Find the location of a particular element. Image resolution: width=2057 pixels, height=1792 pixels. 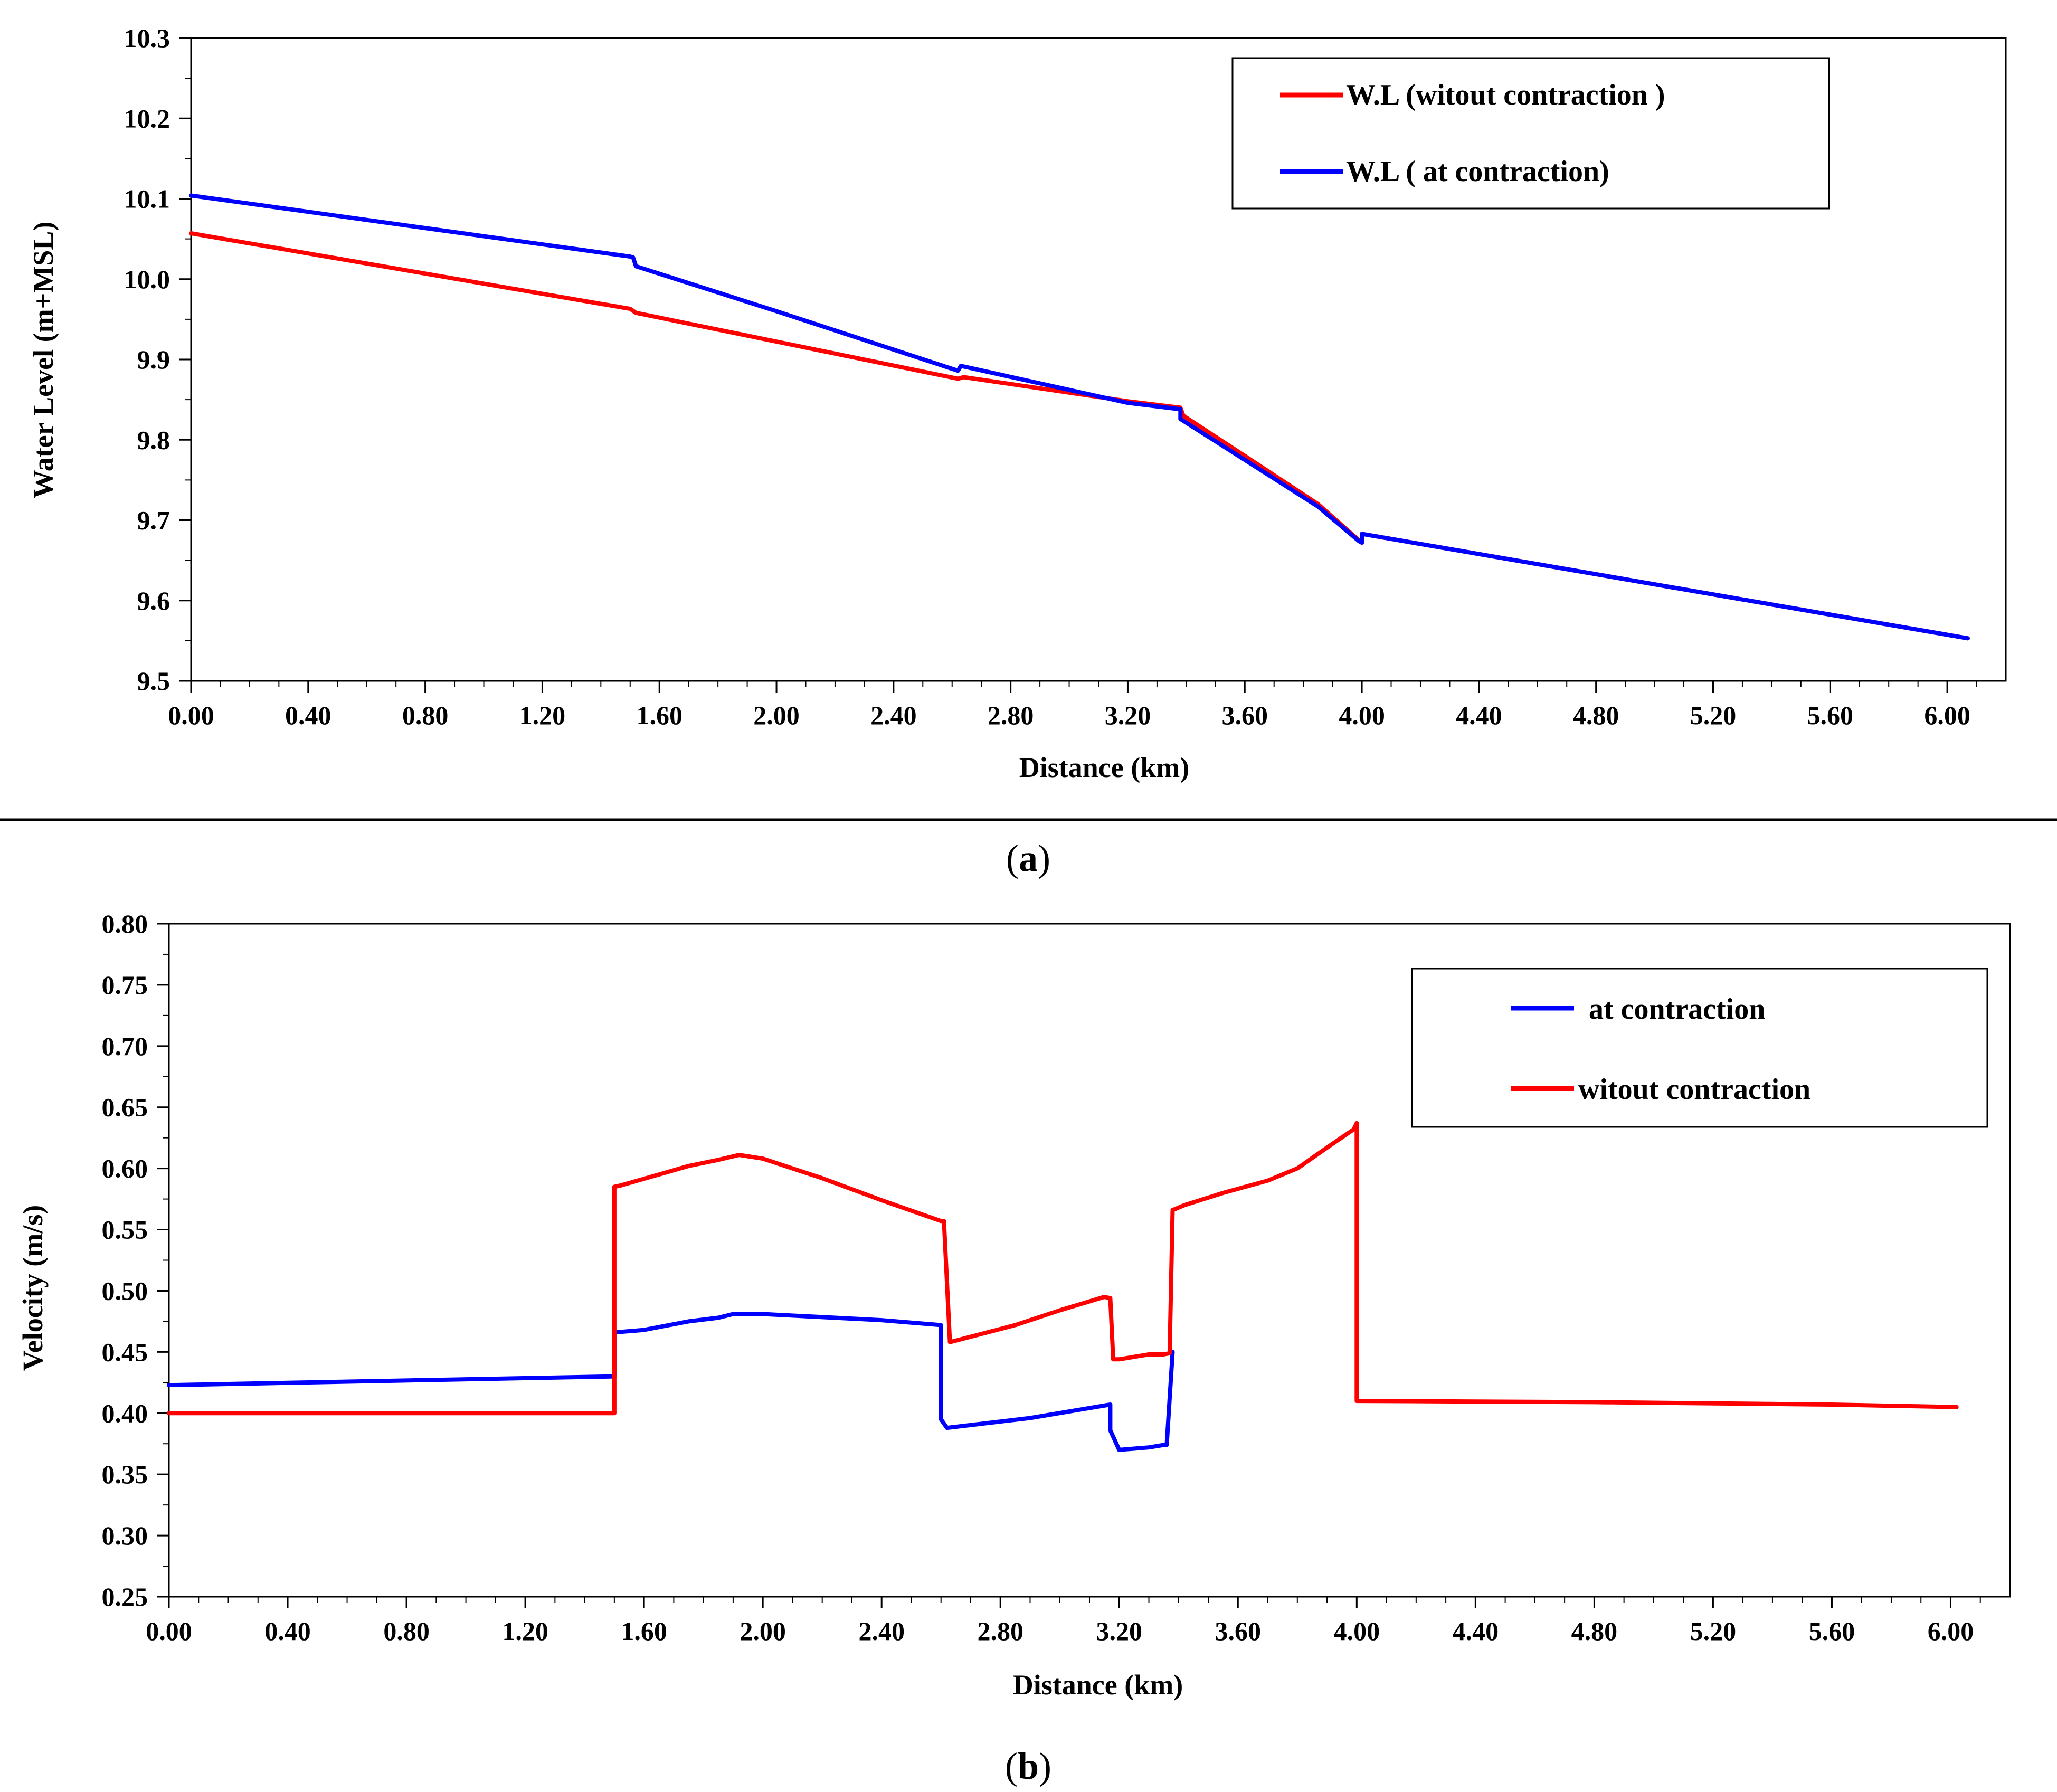

panel-a-x-tick-label: 1.60 is located at coordinates (659, 715).